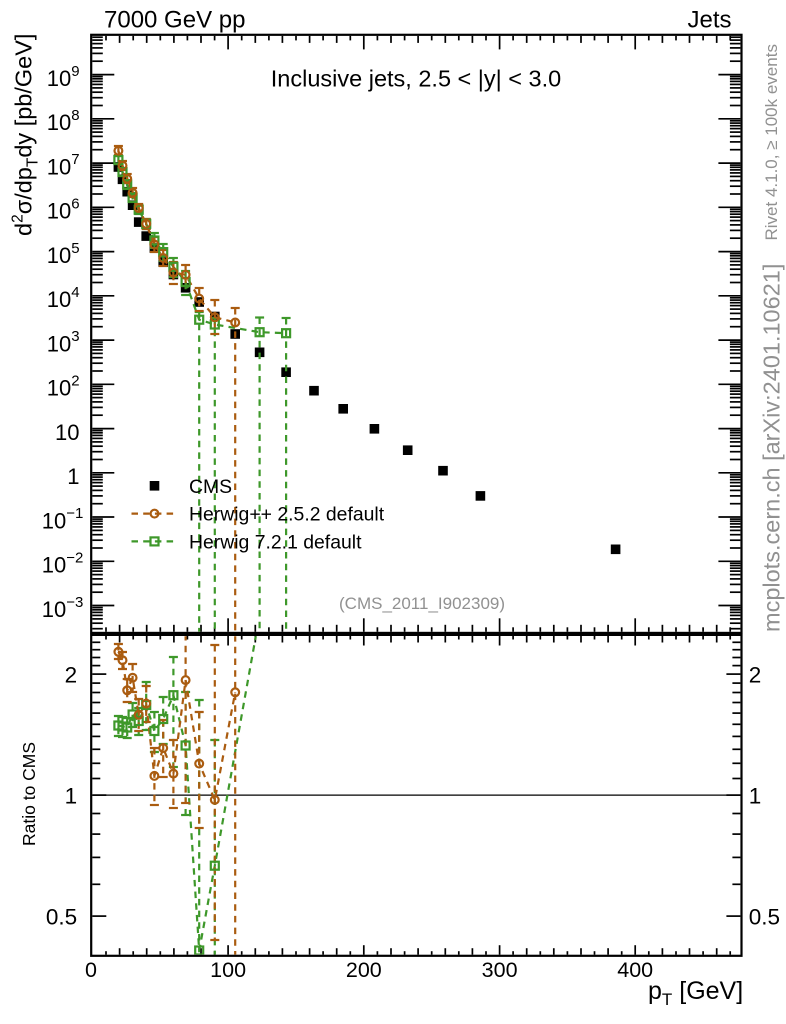  Describe the element at coordinates (26, 135) in the screenshot. I see `svg-text: d2σ/dpTdy [pb/GeV]` at that location.